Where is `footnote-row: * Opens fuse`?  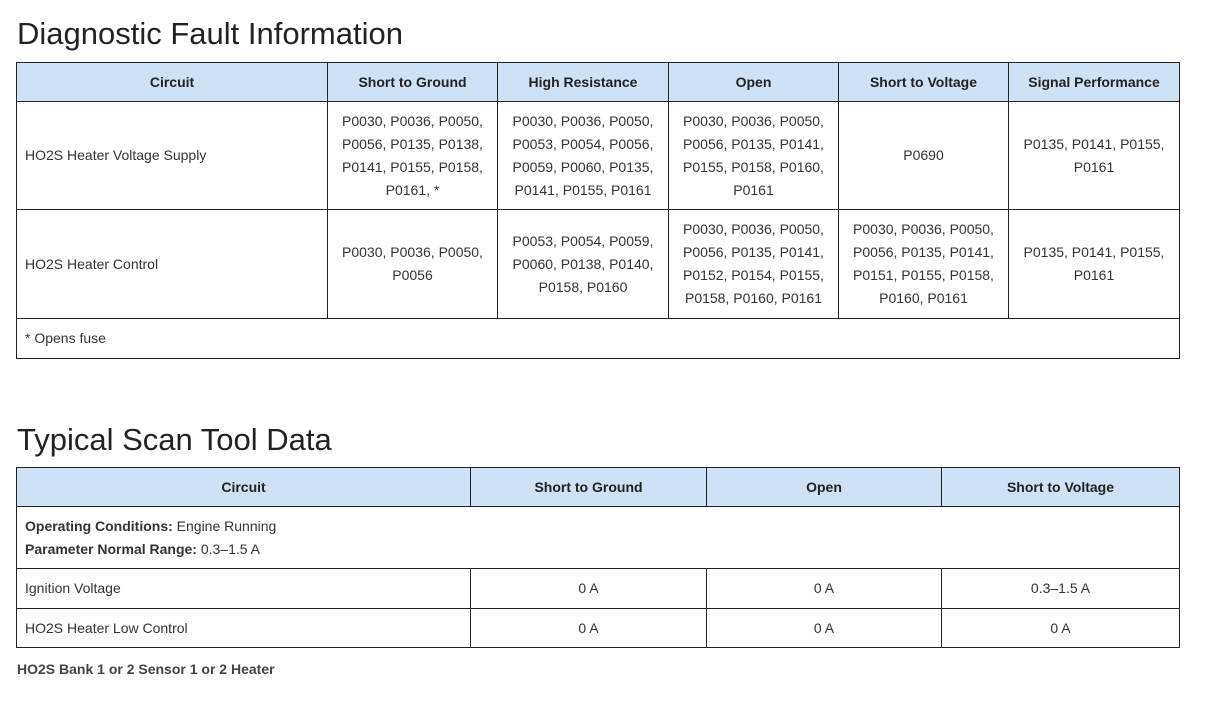 footnote-row: * Opens fuse is located at coordinates (598, 338).